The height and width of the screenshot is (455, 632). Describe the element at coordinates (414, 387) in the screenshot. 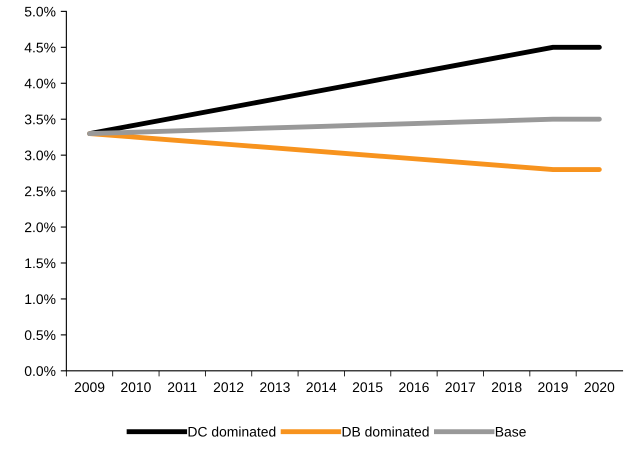

I see `x-tick-label: 2016` at that location.